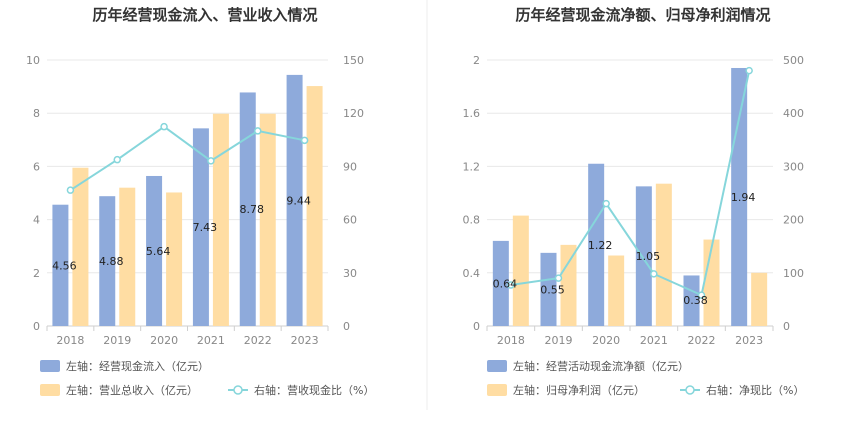 The image size is (850, 437). What do you see at coordinates (36, 113) in the screenshot?
I see `left-axis-tick-label: 8` at bounding box center [36, 113].